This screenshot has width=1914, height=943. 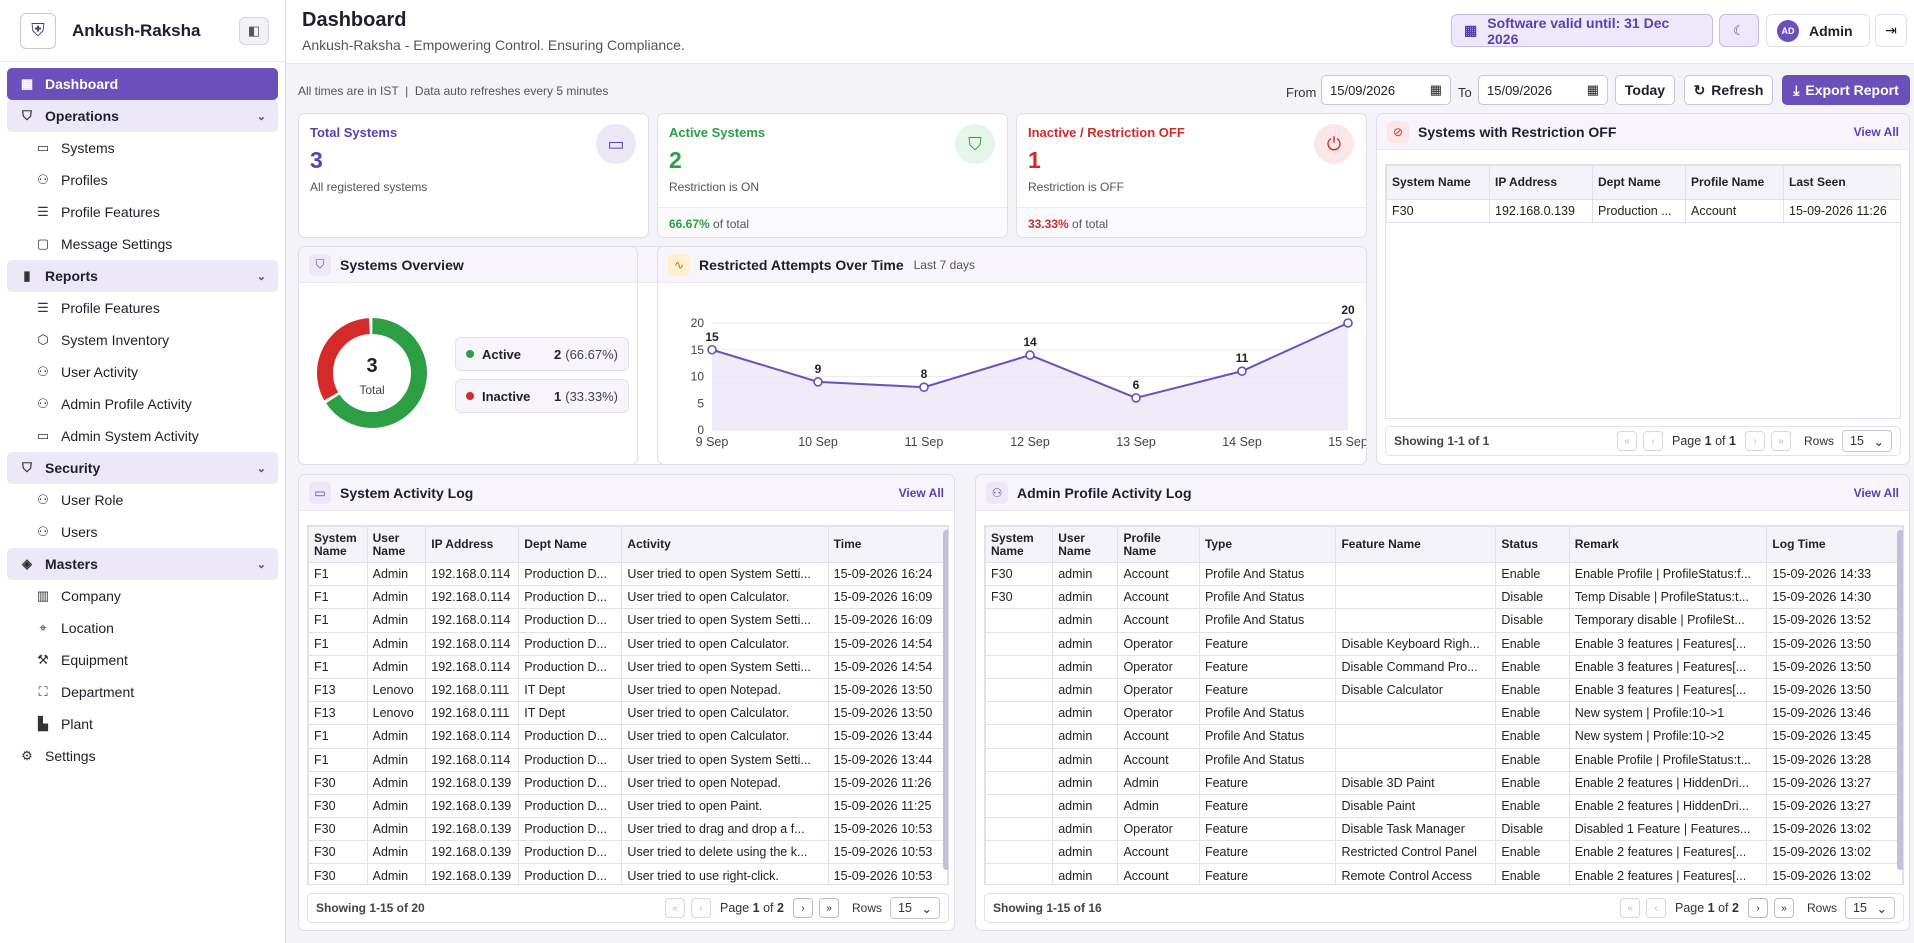 I want to click on donut-inactive-segment, so click(x=372, y=373).